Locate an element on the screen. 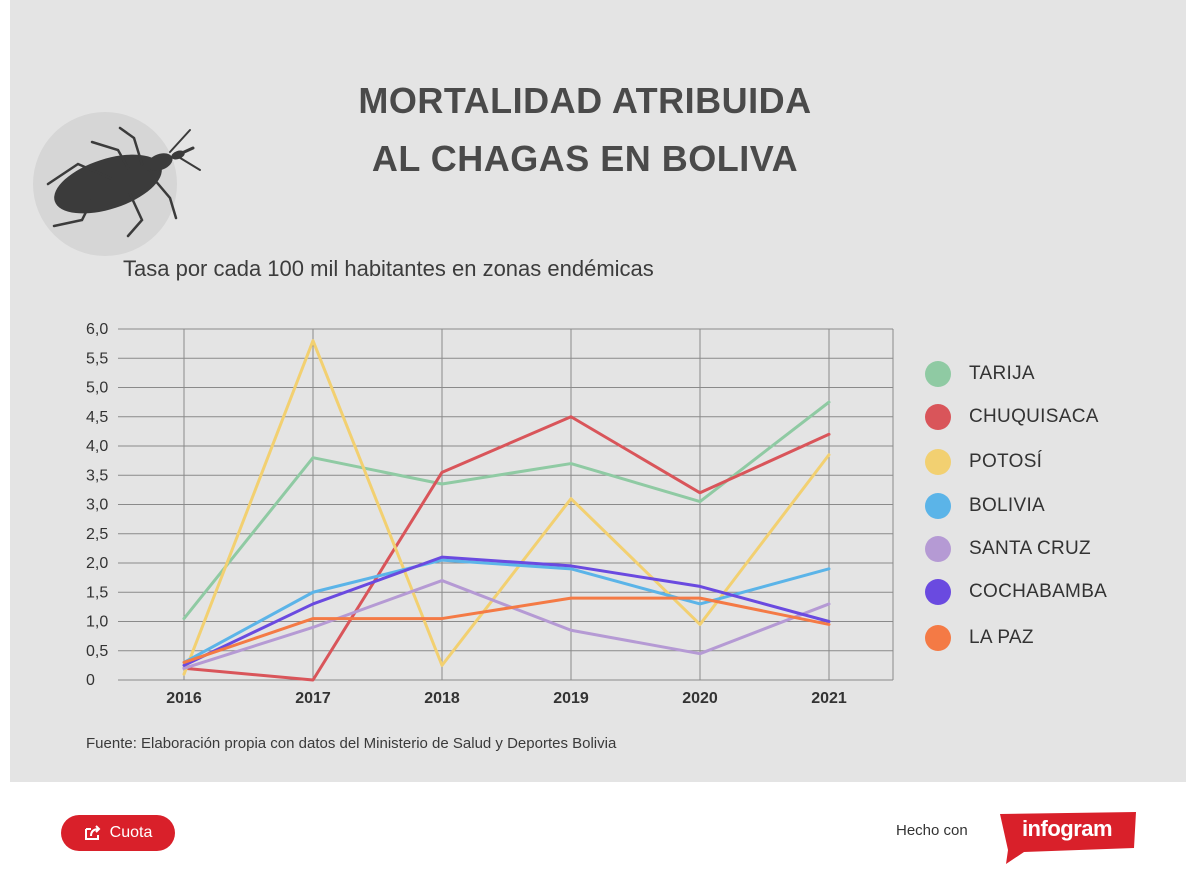  x-tick-label: 2016 is located at coordinates (184, 698).